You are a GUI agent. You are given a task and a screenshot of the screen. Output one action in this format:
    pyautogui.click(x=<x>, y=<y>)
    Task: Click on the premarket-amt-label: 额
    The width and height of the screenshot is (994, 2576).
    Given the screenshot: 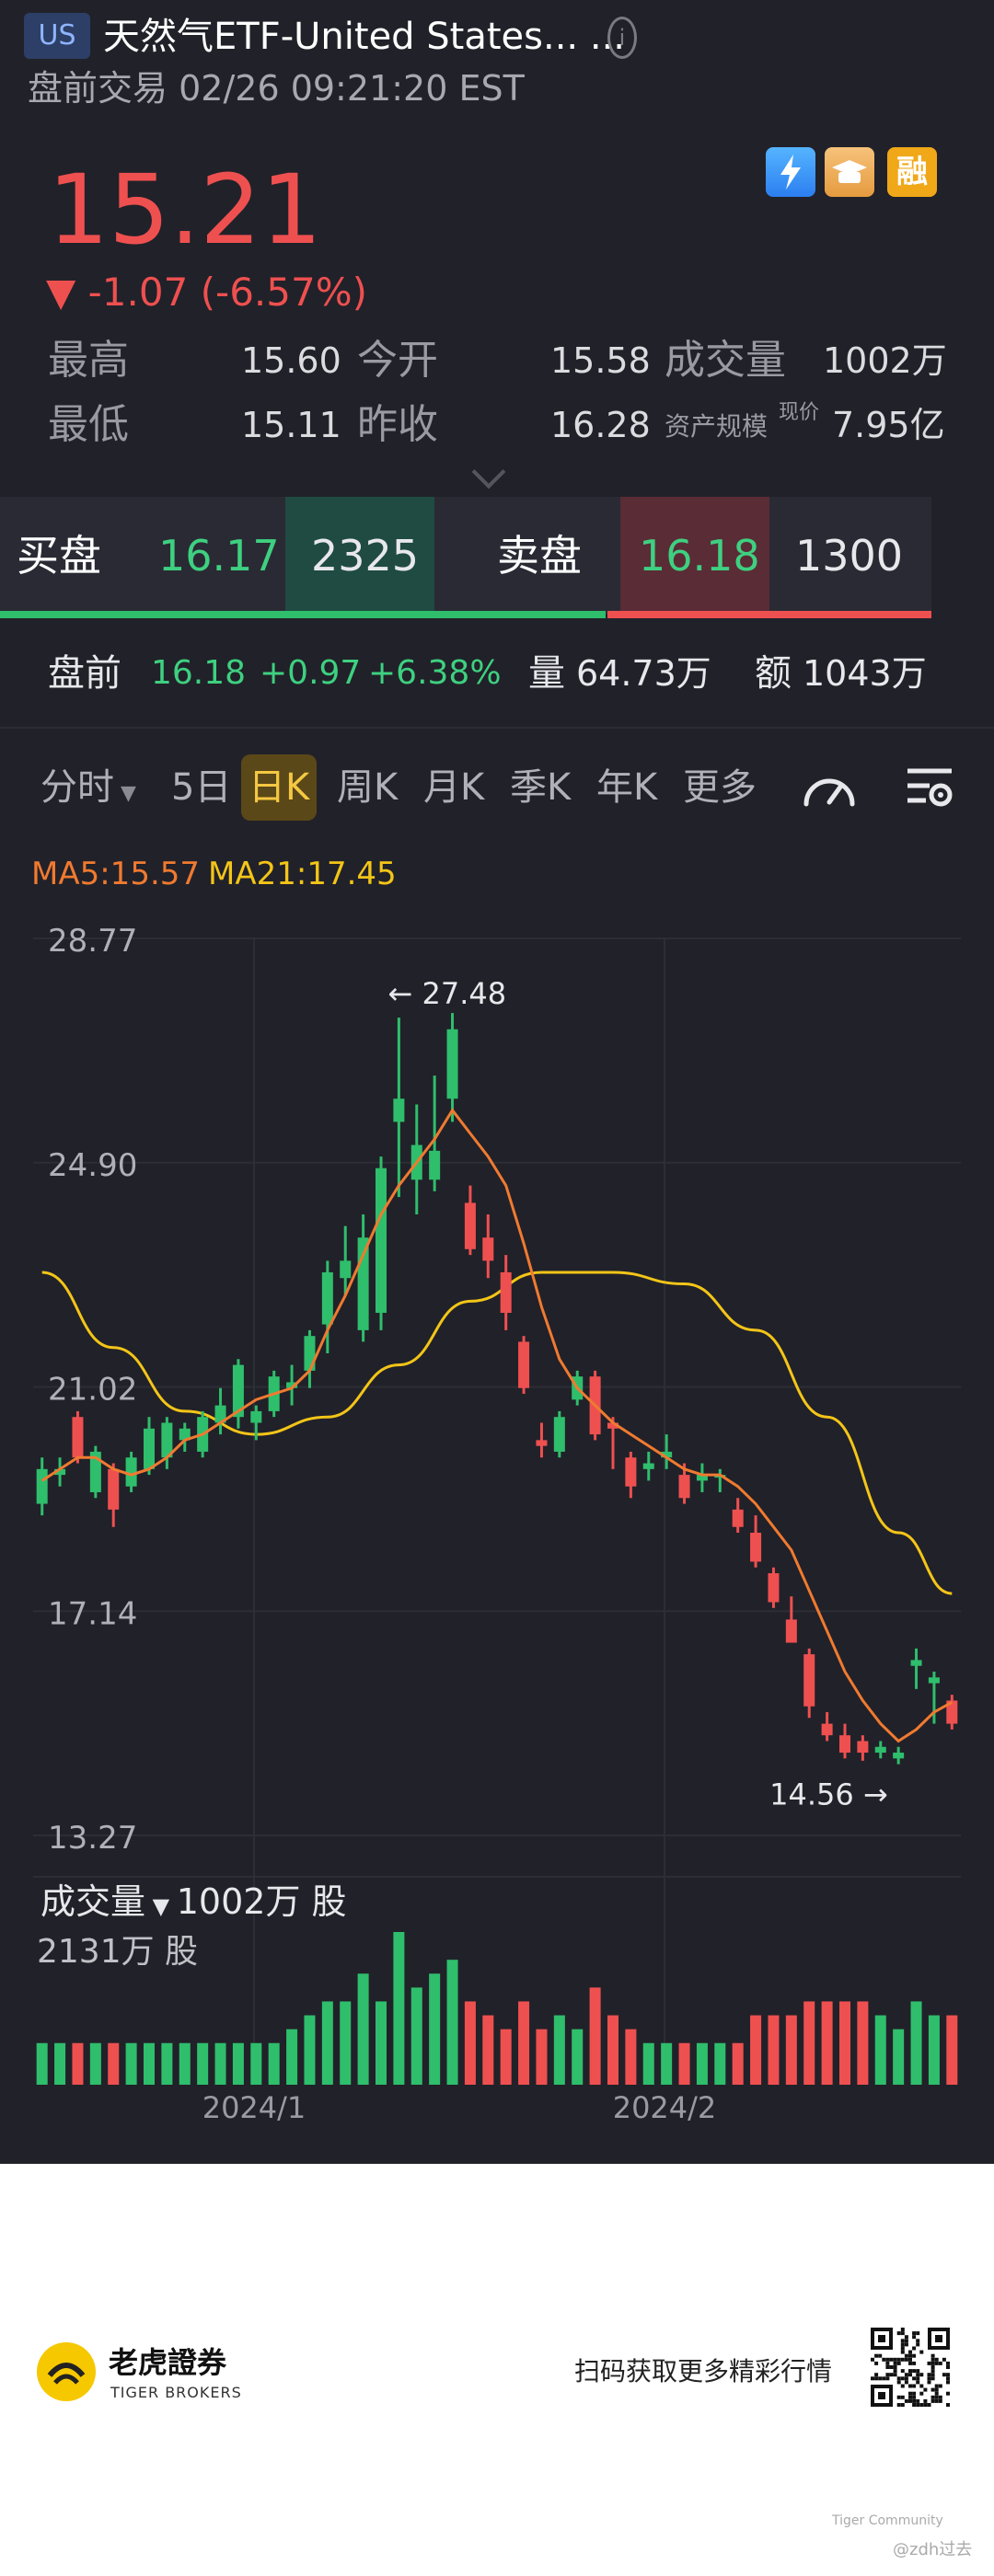 What is the action you would take?
    pyautogui.click(x=773, y=673)
    